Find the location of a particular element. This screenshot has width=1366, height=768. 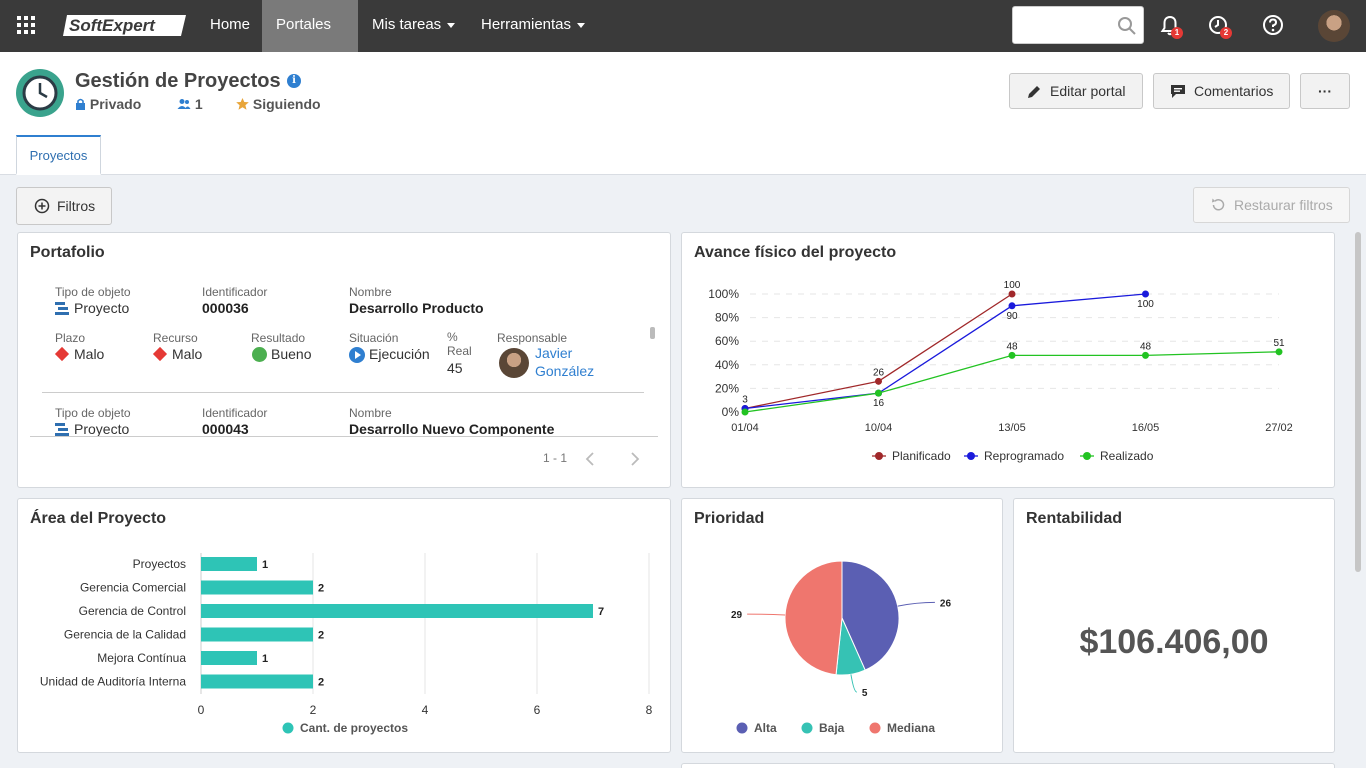

y-tick-label: 60% is located at coordinates (727, 341).